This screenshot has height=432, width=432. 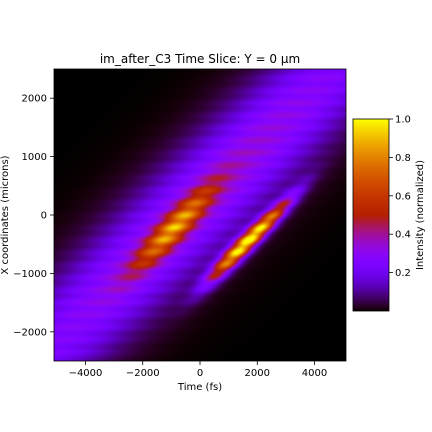 I want to click on colorbar-tick-label: 1.0, so click(x=403, y=120).